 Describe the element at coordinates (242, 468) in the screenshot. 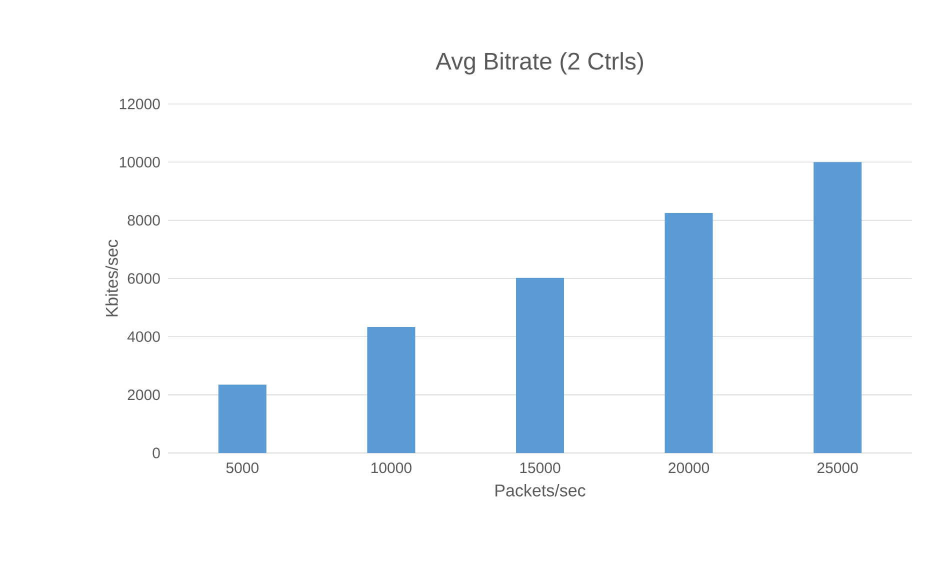

I see `x-tick-label: 5000` at that location.